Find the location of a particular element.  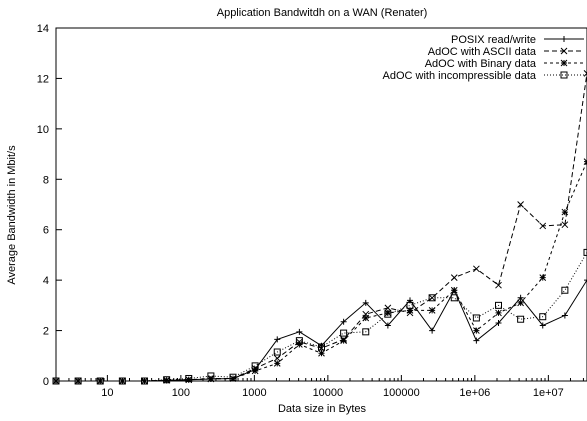

y-tick-label: 4 is located at coordinates (46, 281).